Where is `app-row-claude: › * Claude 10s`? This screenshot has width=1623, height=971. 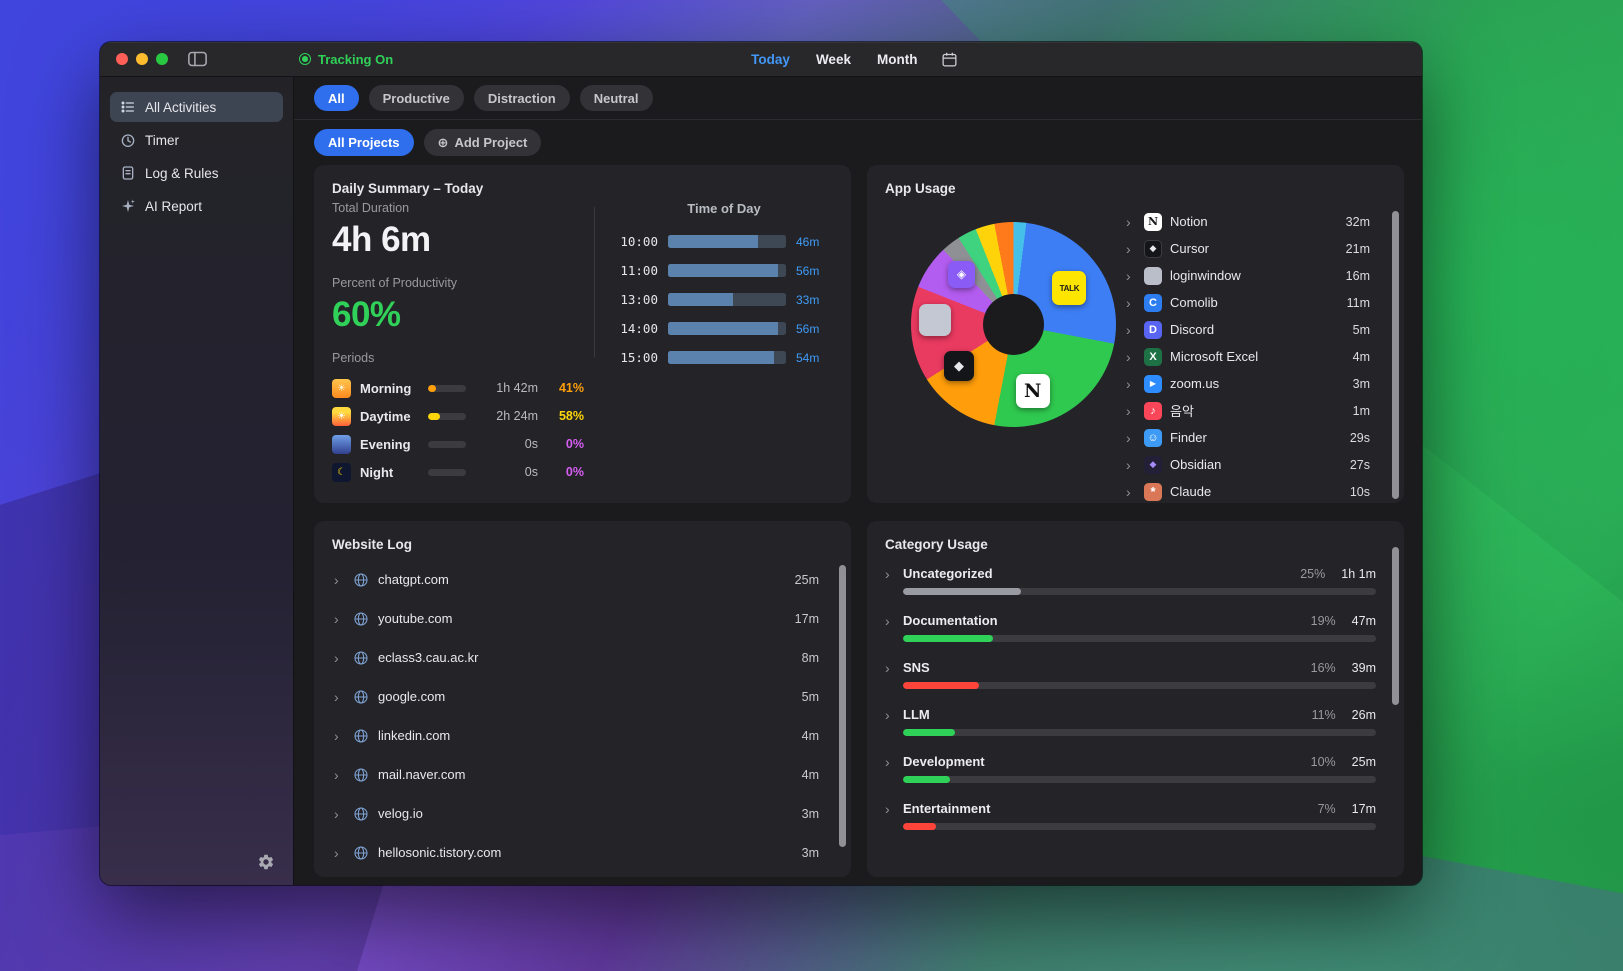
app-row-claude: › * Claude 10s is located at coordinates (1248, 490).